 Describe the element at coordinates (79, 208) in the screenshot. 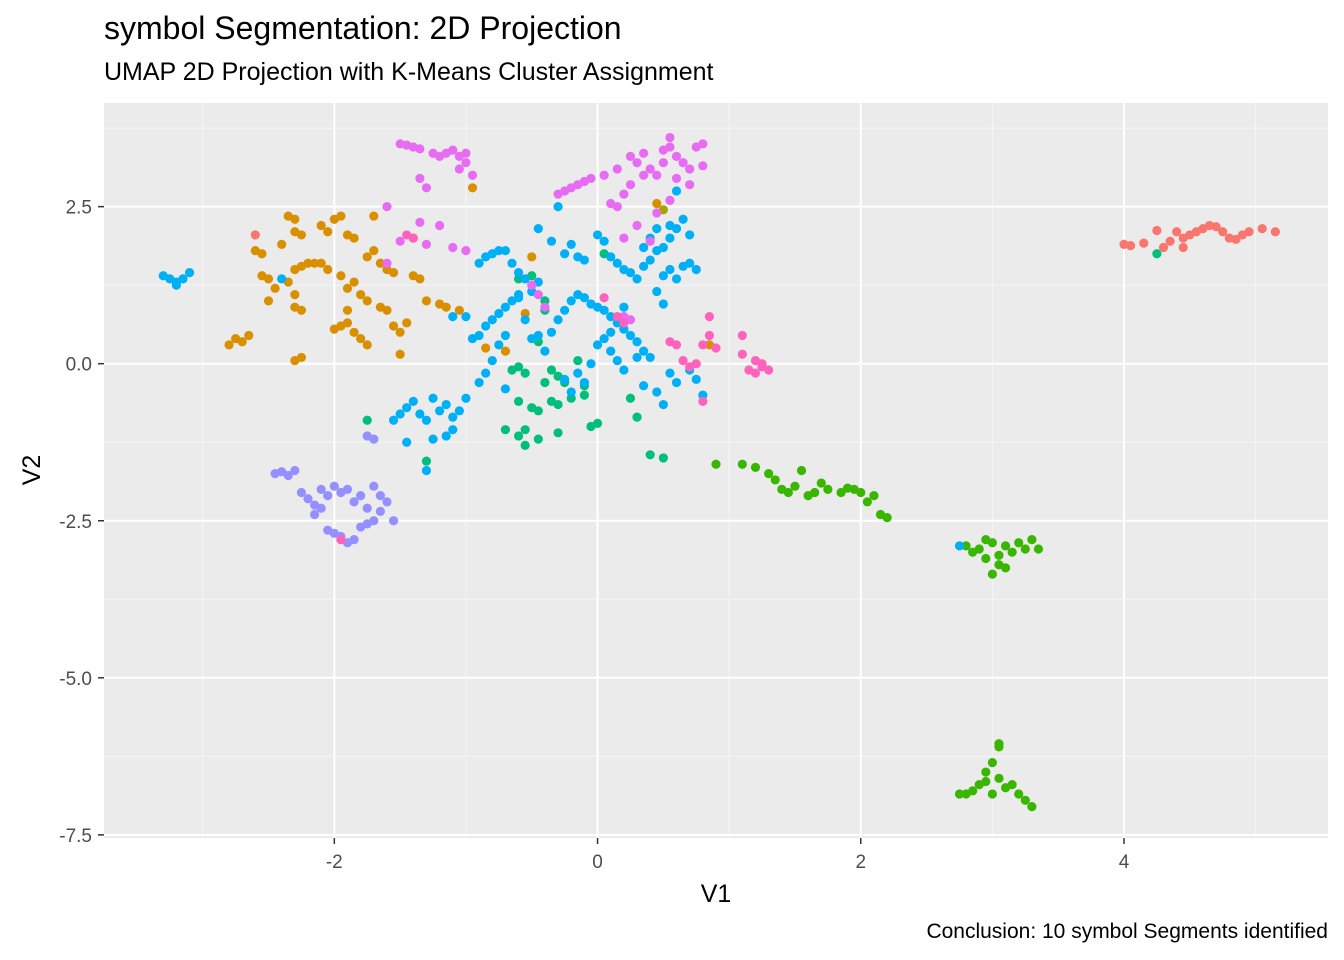

I see `y-tick-label: 2.5` at that location.